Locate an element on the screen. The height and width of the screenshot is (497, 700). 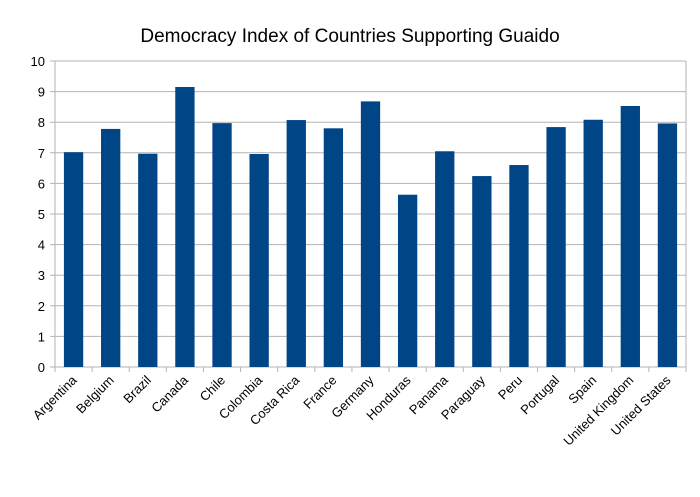
bar-spain is located at coordinates (593, 243).